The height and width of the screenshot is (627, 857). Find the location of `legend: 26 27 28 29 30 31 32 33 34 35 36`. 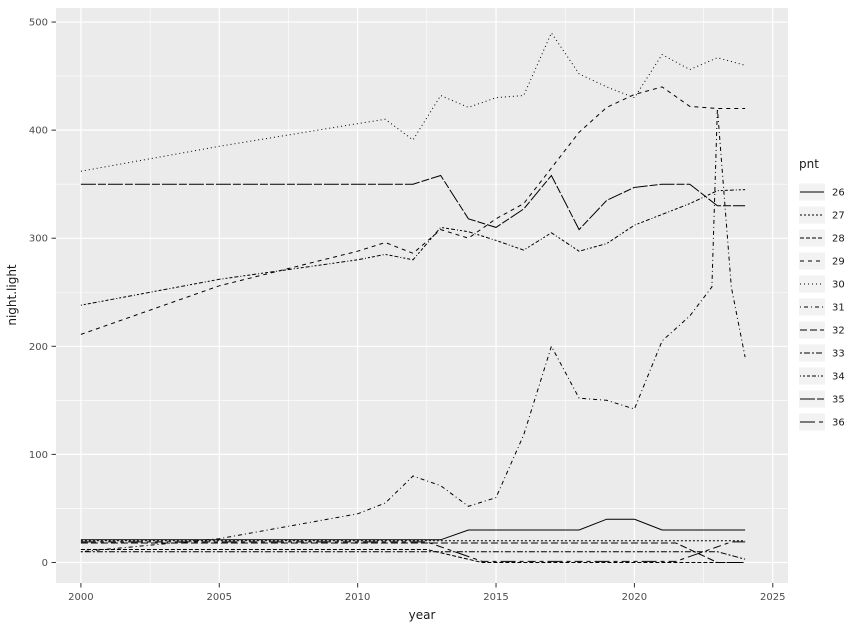

legend: 26 27 28 29 30 31 32 33 34 35 36 is located at coordinates (822, 307).